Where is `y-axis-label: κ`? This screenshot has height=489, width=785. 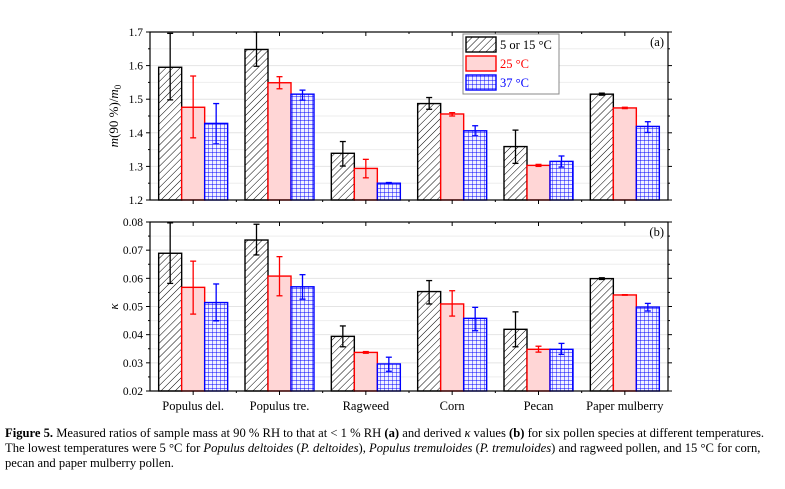 y-axis-label: κ is located at coordinates (113, 306).